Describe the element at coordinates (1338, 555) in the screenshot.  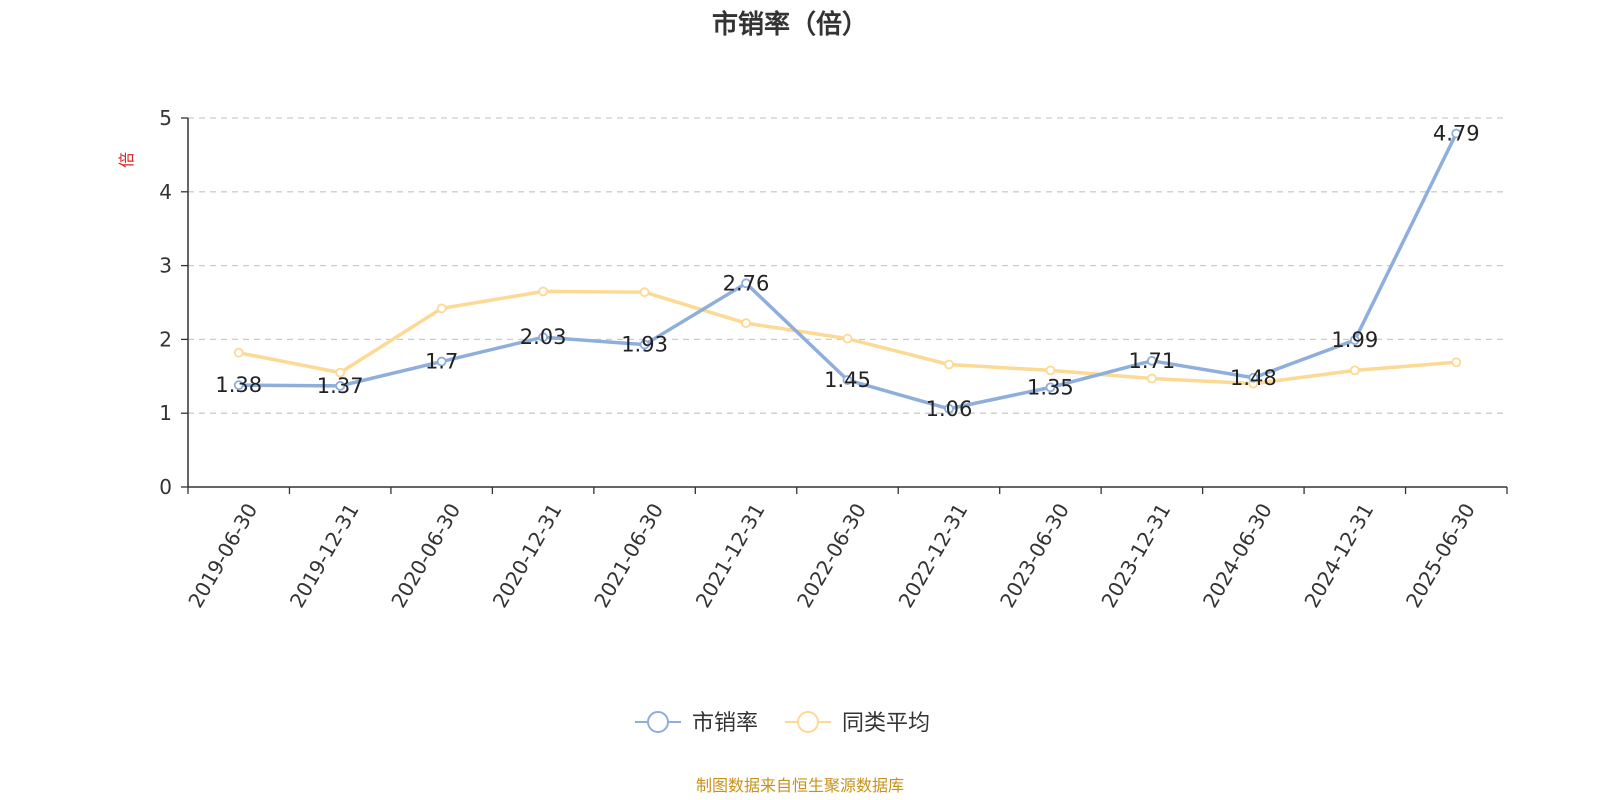
I see `x-tick-label: 2024-12-31` at that location.